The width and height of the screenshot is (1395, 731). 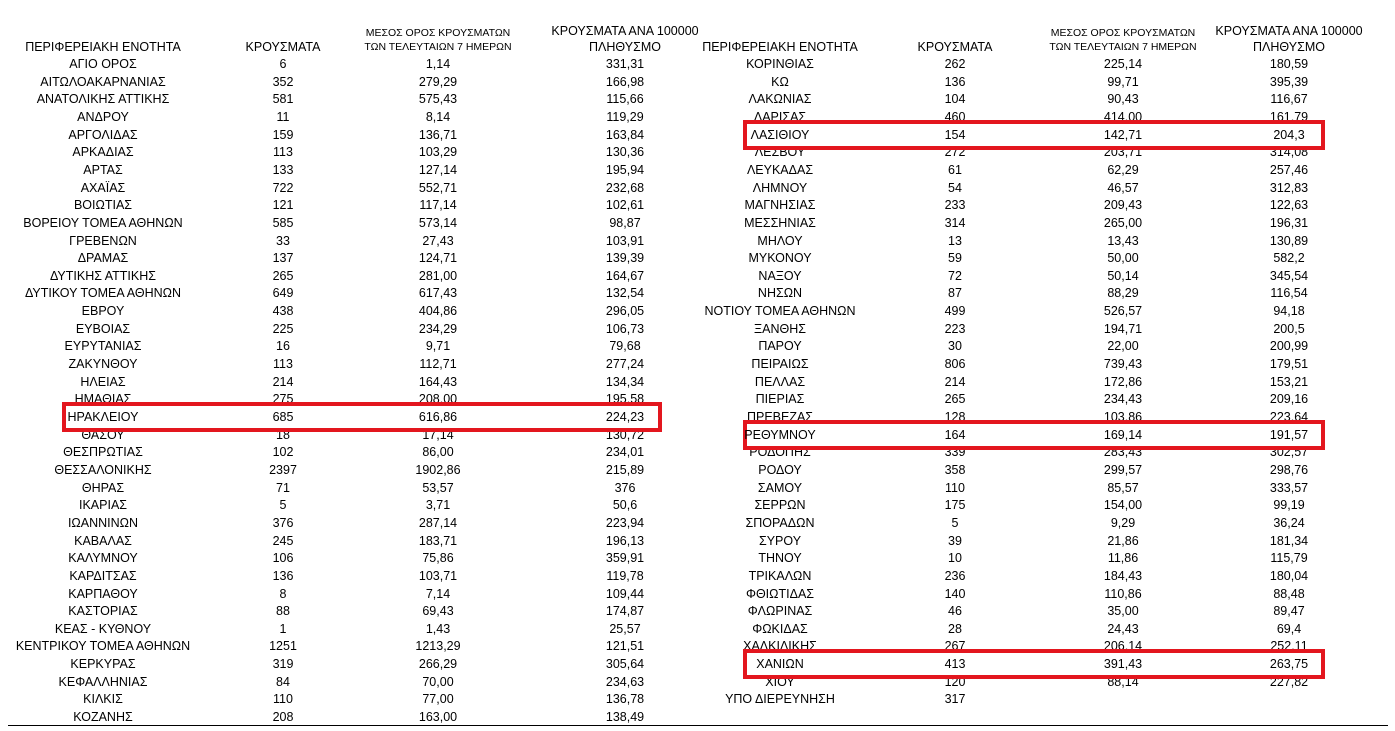 What do you see at coordinates (438, 169) in the screenshot?
I see `cell-value: 127,14` at bounding box center [438, 169].